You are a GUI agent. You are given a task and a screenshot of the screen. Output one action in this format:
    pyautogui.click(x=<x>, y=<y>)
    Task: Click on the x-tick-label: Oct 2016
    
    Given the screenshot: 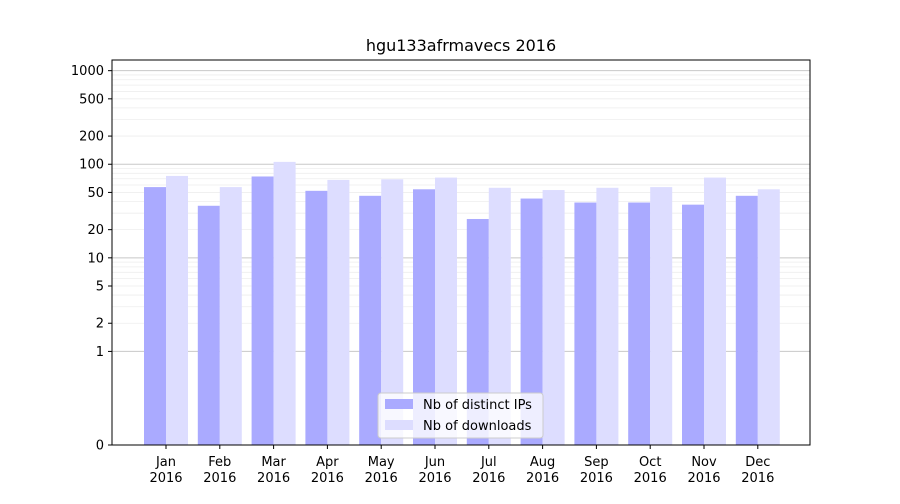 What is the action you would take?
    pyautogui.click(x=650, y=470)
    